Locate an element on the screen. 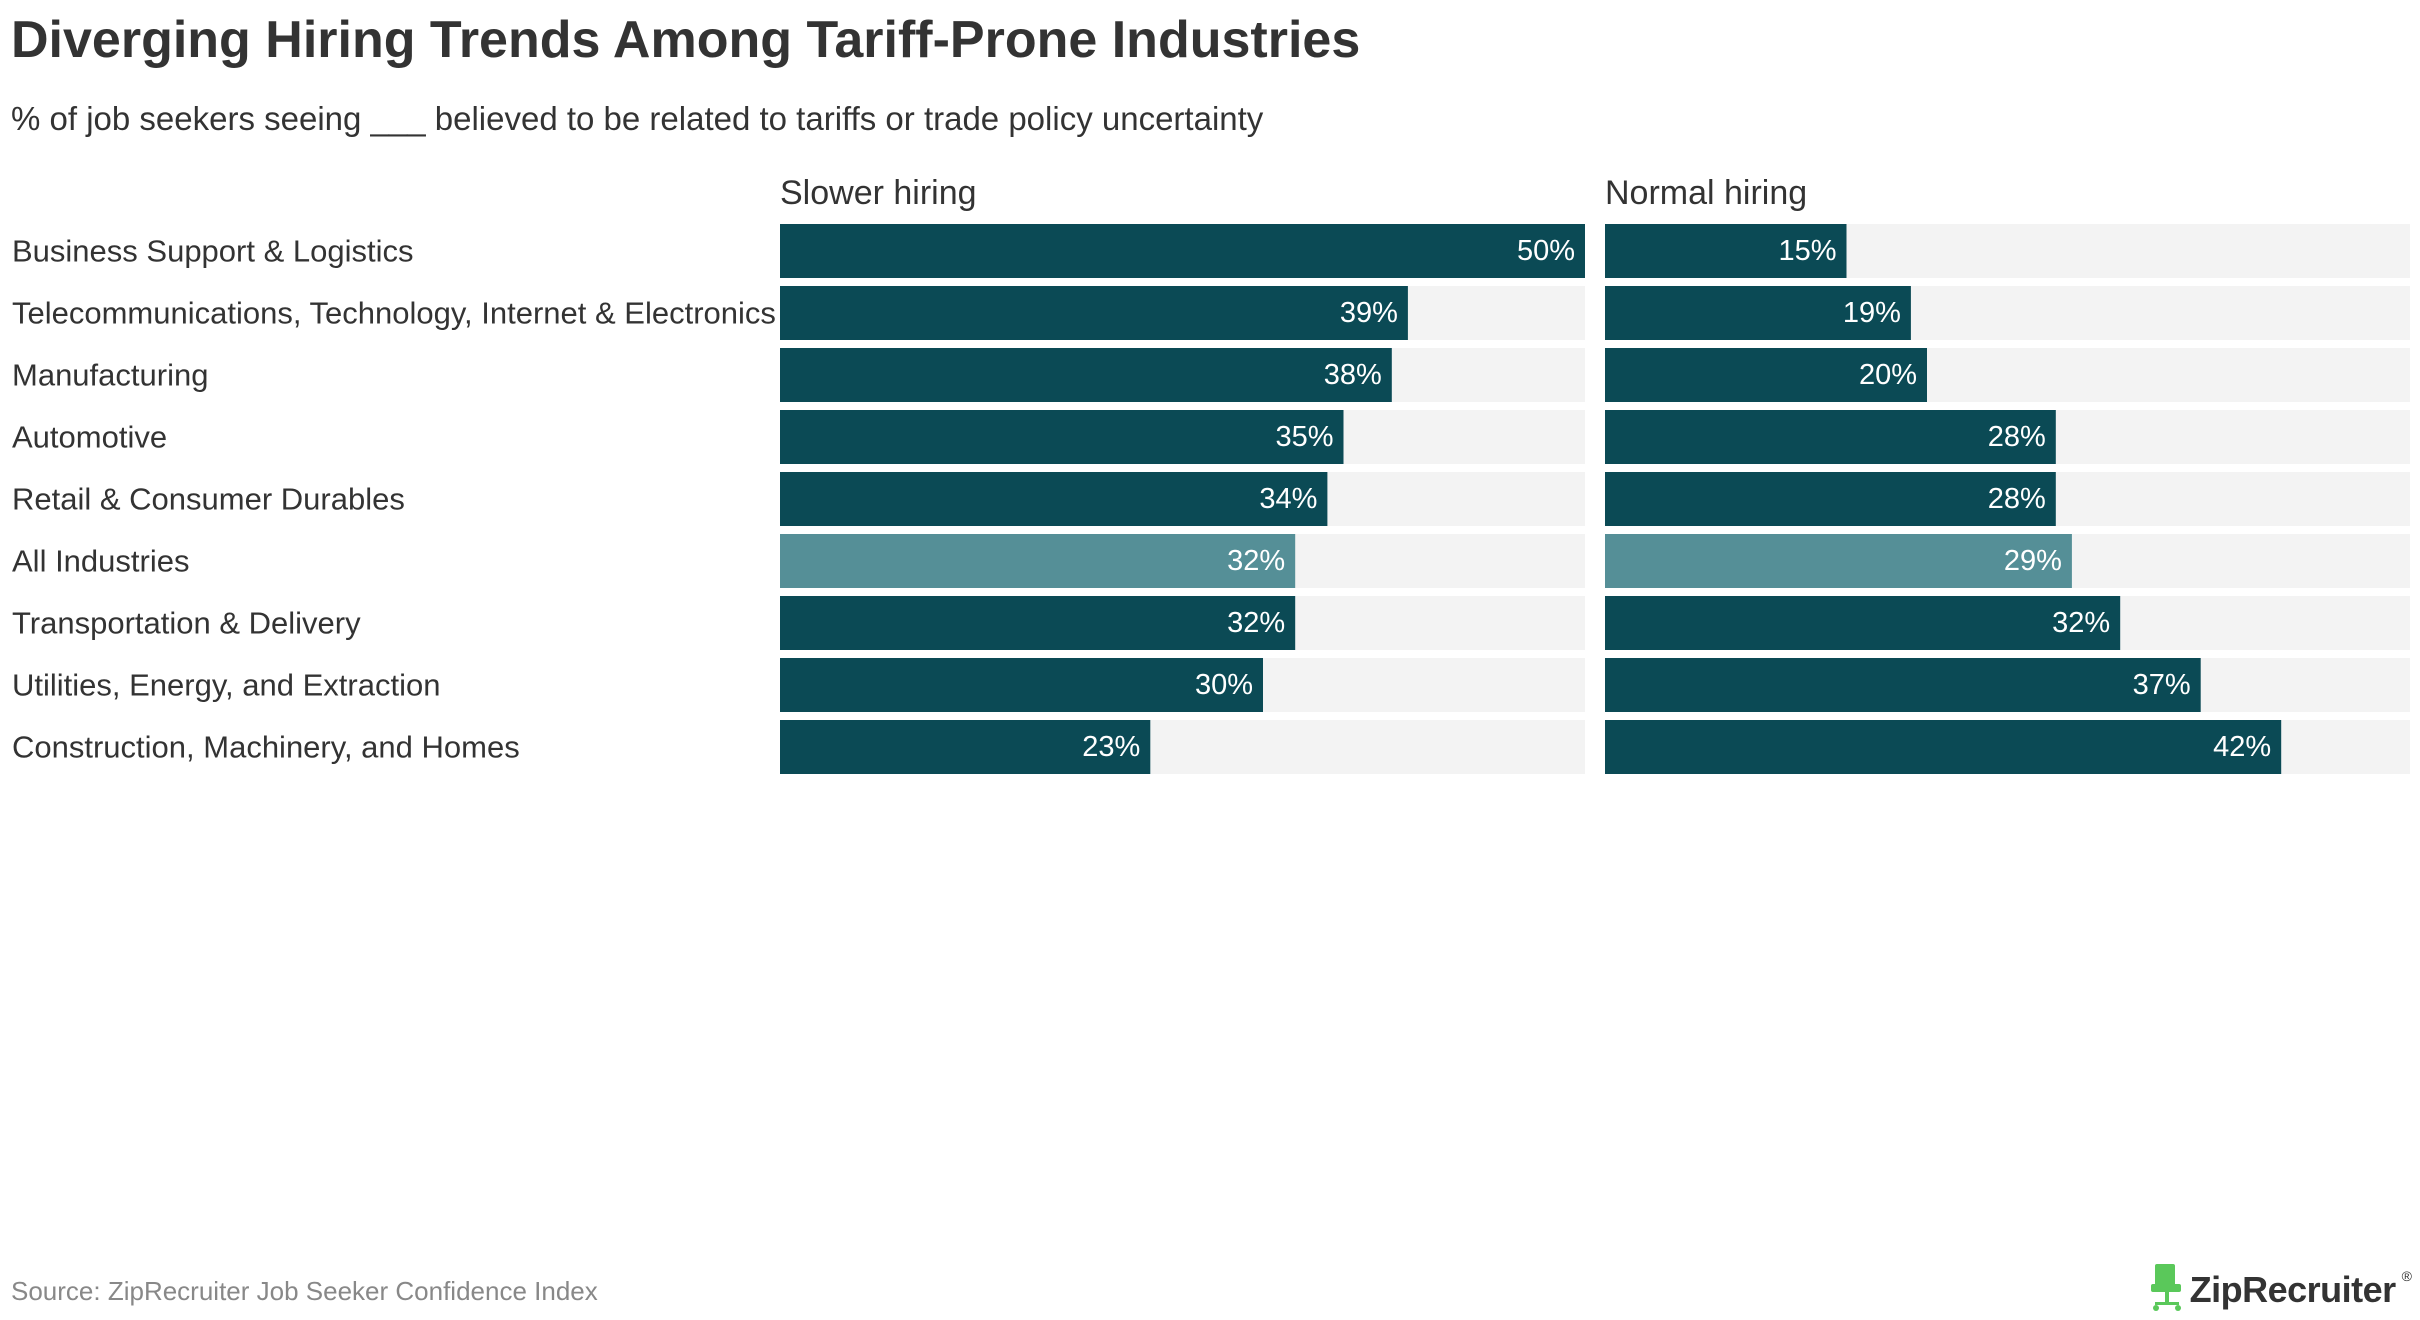 The height and width of the screenshot is (1320, 2420). brand-name: ZipRecruiter is located at coordinates (2293, 1289).